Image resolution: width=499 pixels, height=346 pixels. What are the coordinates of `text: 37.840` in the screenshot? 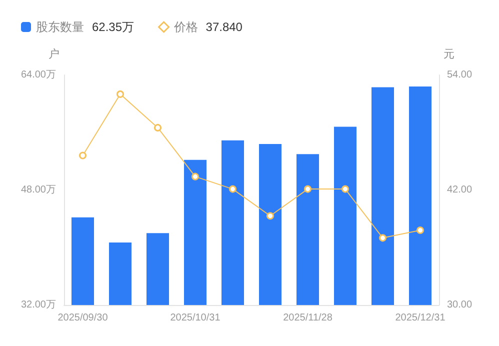 It's located at (224, 27).